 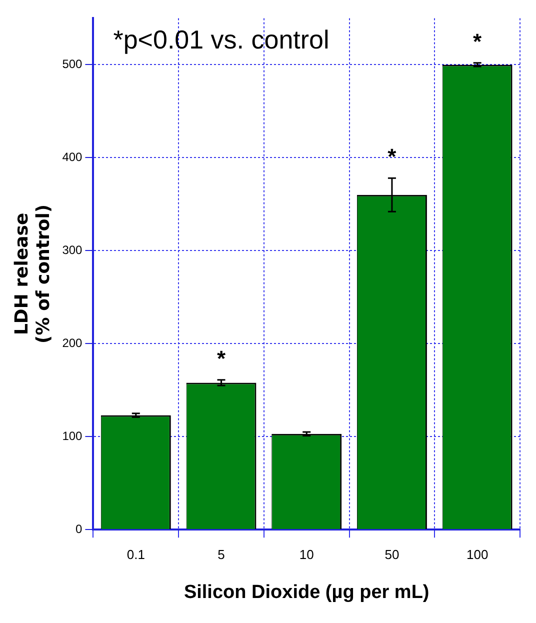 I want to click on x-tick-label: 50, so click(x=392, y=554).